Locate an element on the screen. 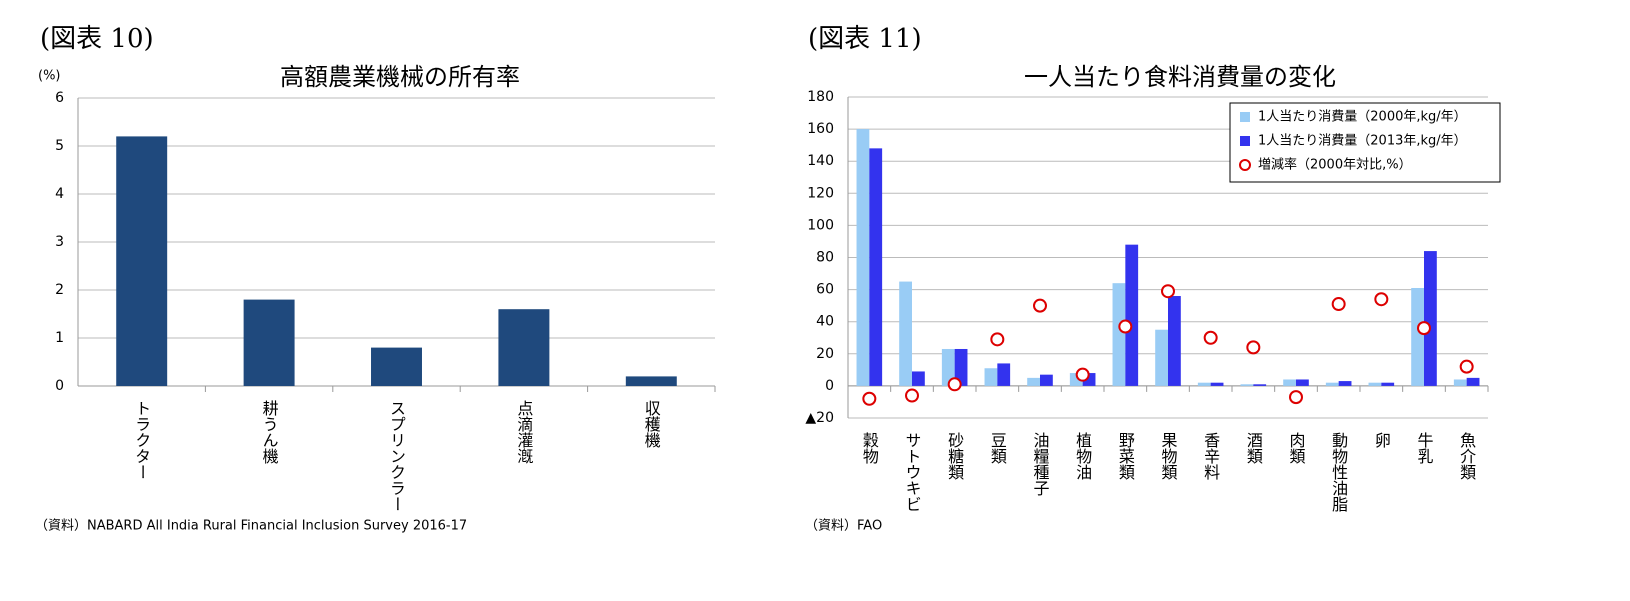 This screenshot has width=1630, height=601. x-tick-label: 穀物 is located at coordinates (869, 448).